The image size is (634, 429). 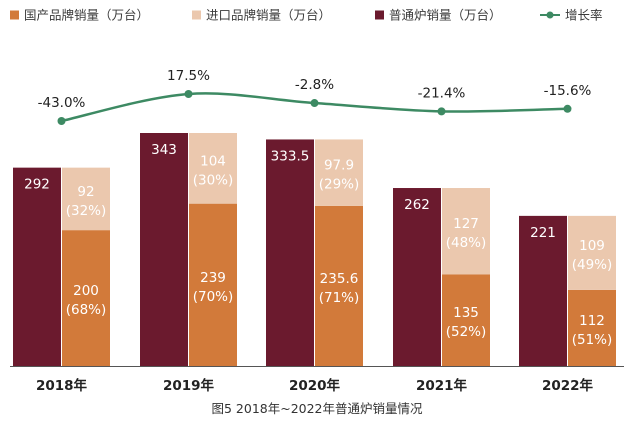 What do you see at coordinates (543, 233) in the screenshot?
I see `bar-total-value-label: 221` at bounding box center [543, 233].